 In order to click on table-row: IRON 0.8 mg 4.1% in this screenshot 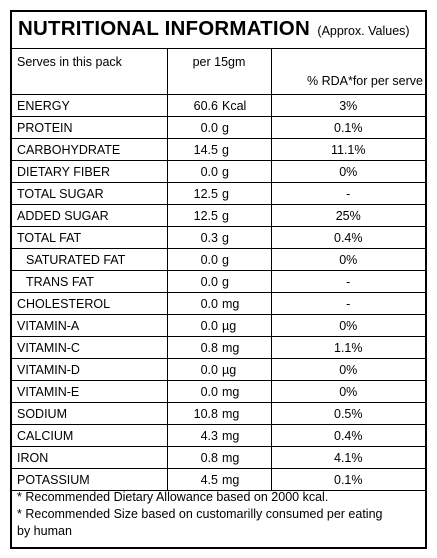, I will do `click(218, 457)`.